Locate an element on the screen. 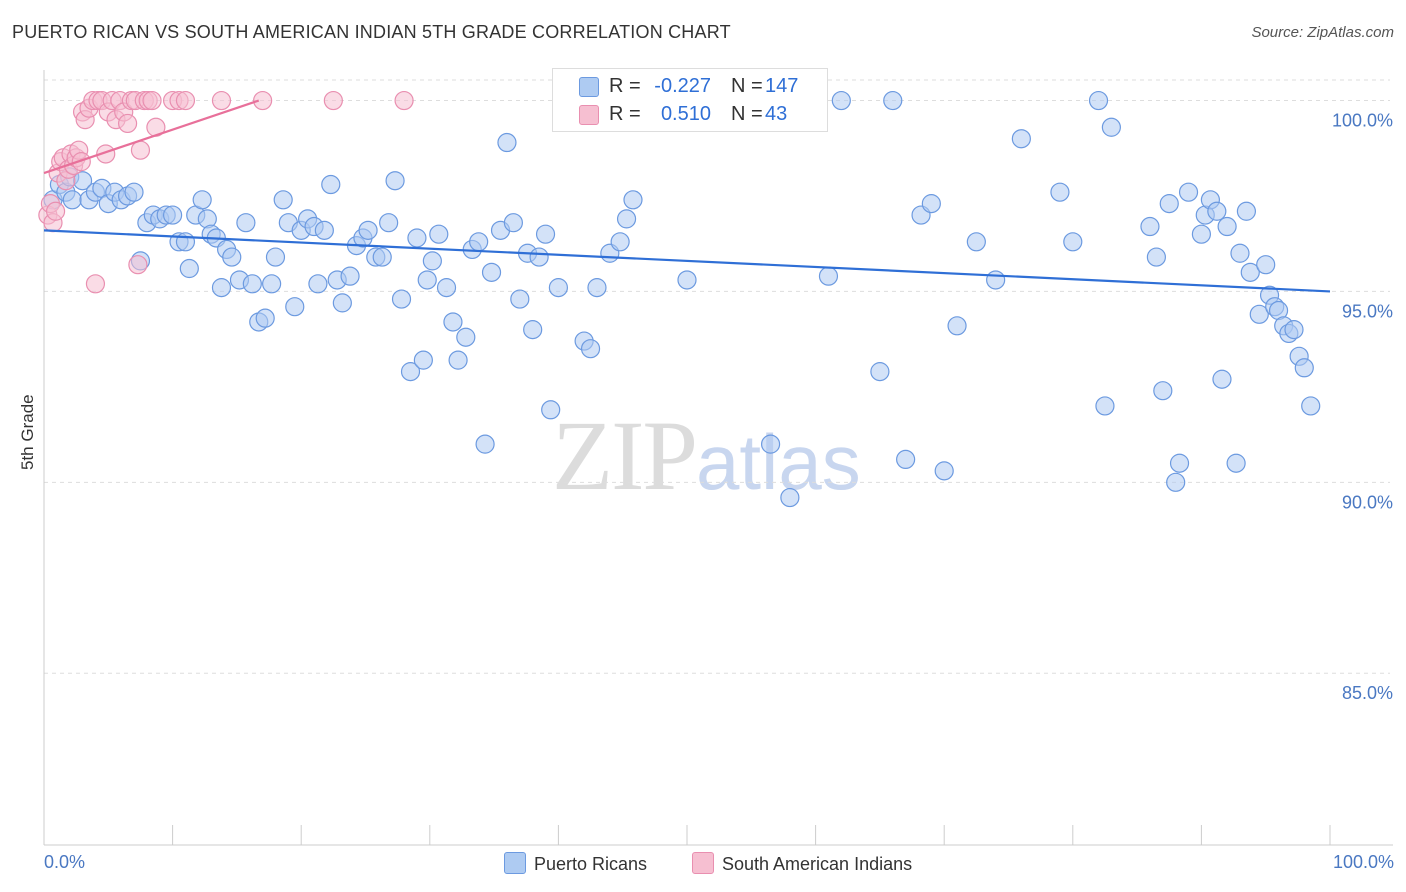 Image resolution: width=1406 pixels, height=892 pixels. y-tick-label: 85.0% is located at coordinates (1367, 693).